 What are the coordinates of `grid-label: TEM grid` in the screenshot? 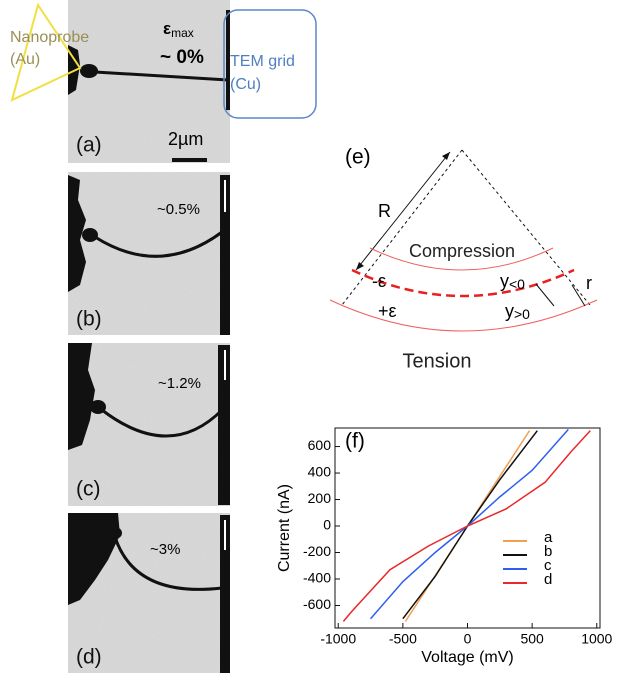 It's located at (262, 61).